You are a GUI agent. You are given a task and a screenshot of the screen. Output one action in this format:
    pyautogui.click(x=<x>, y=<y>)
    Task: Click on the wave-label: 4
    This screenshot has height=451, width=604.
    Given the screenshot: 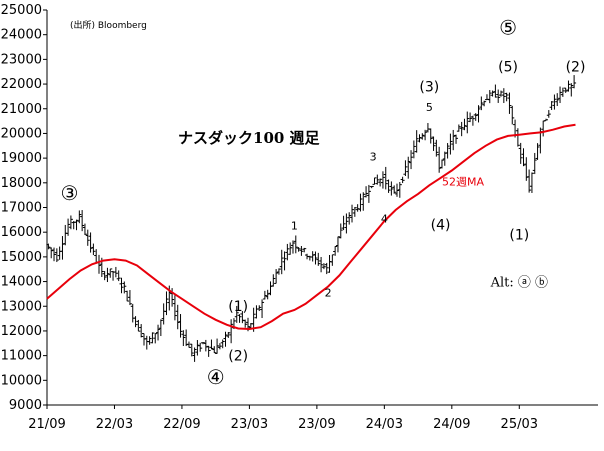 What is the action you would take?
    pyautogui.click(x=384, y=218)
    